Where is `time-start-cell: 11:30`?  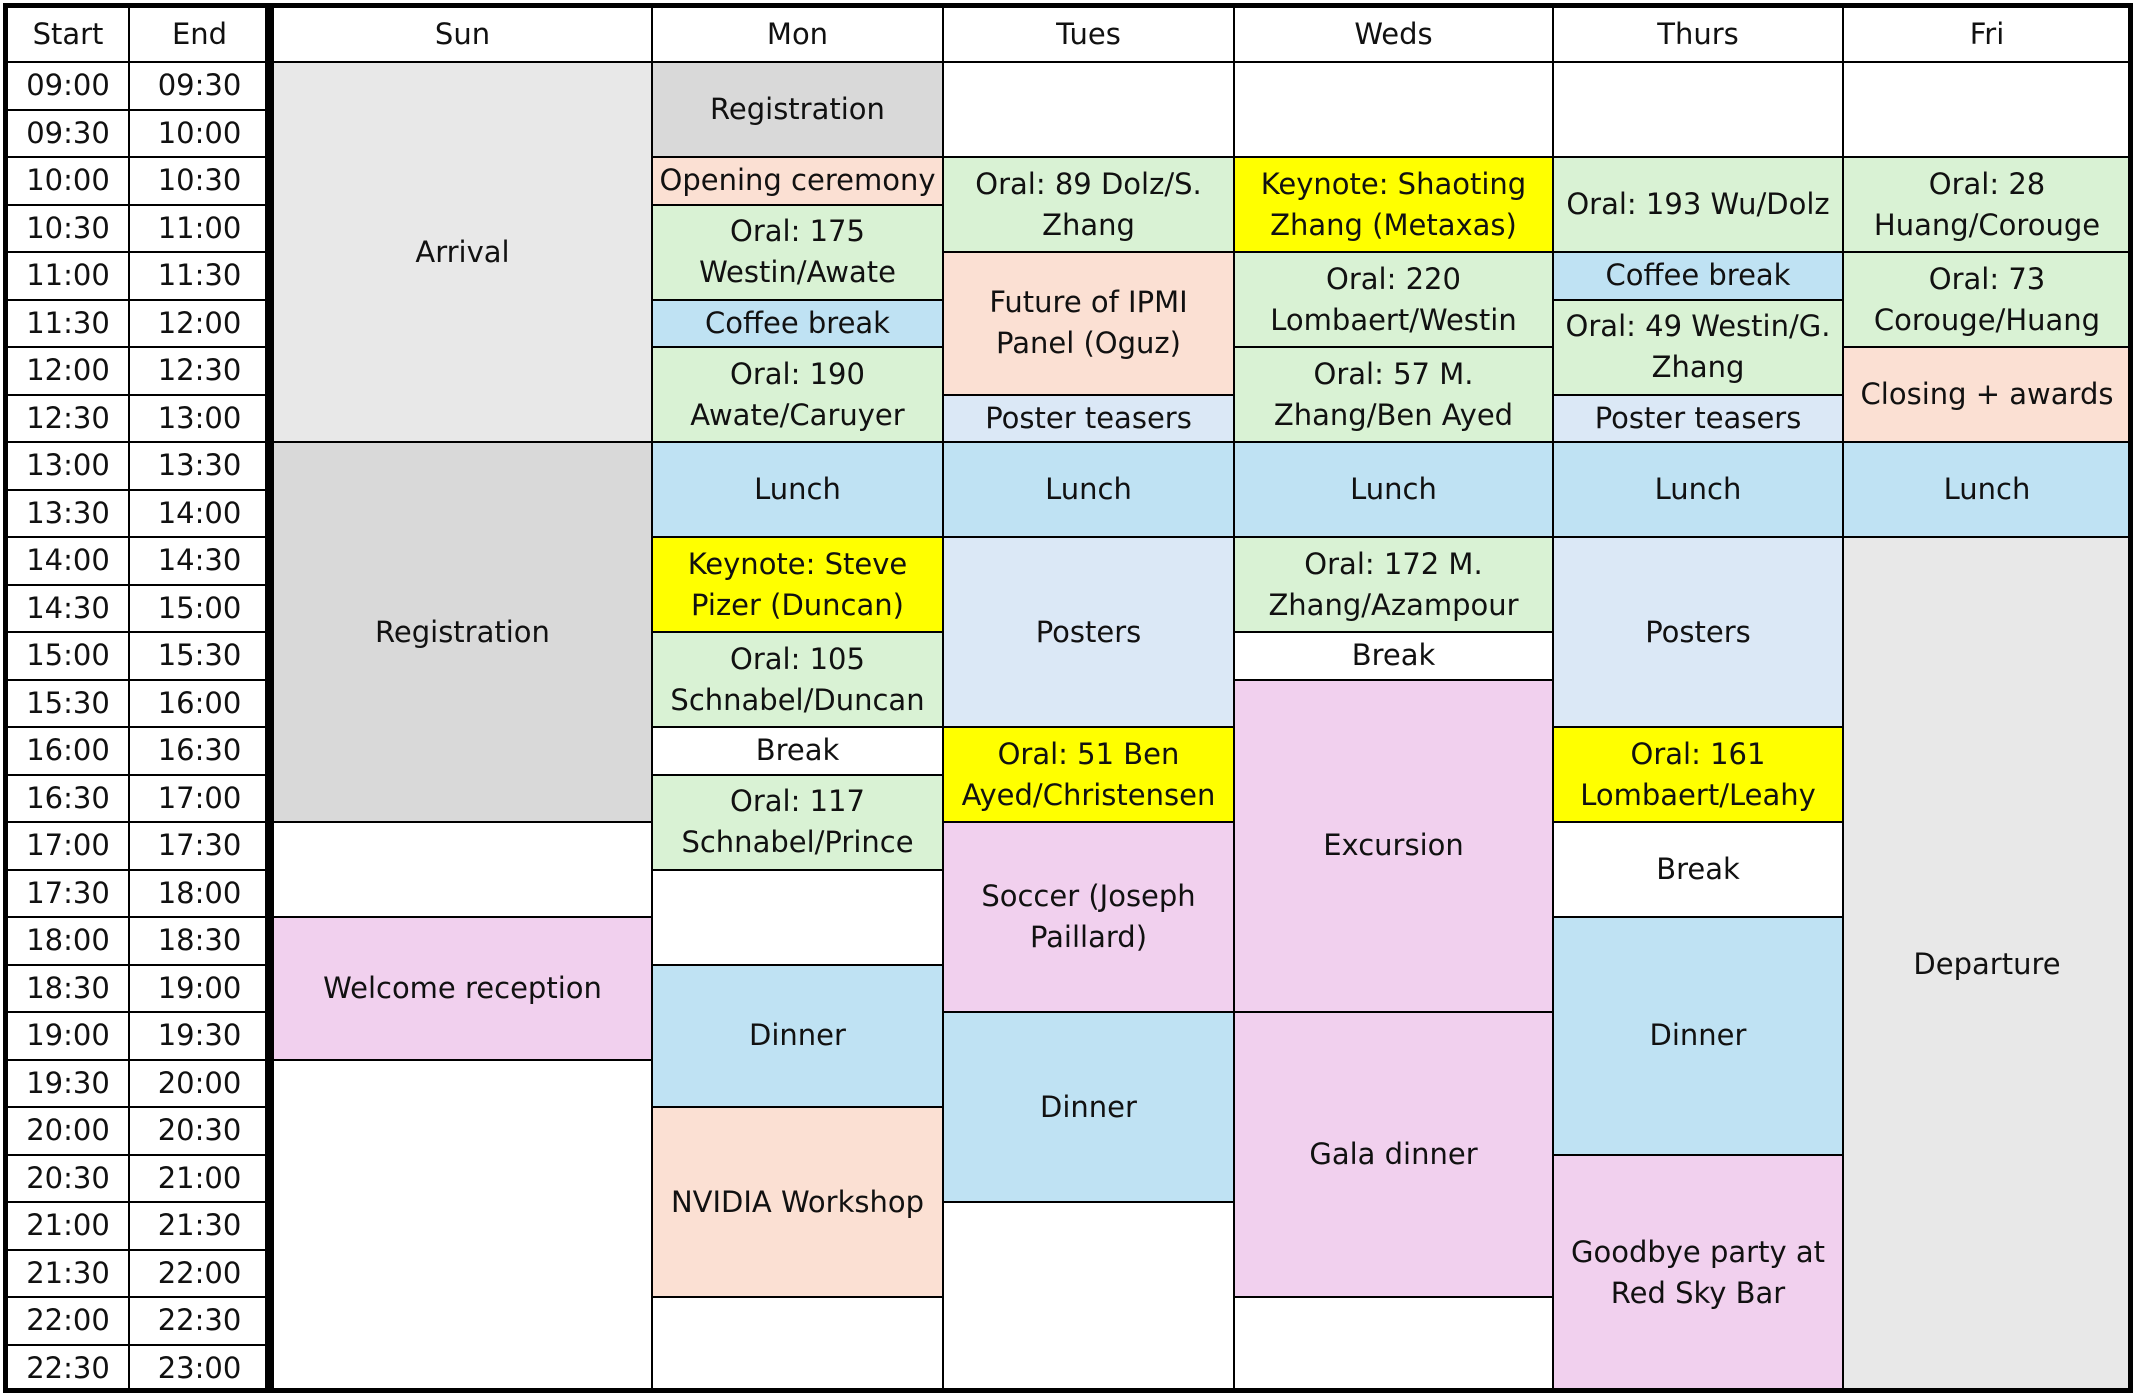 time-start-cell: 11:30 is located at coordinates (67, 322).